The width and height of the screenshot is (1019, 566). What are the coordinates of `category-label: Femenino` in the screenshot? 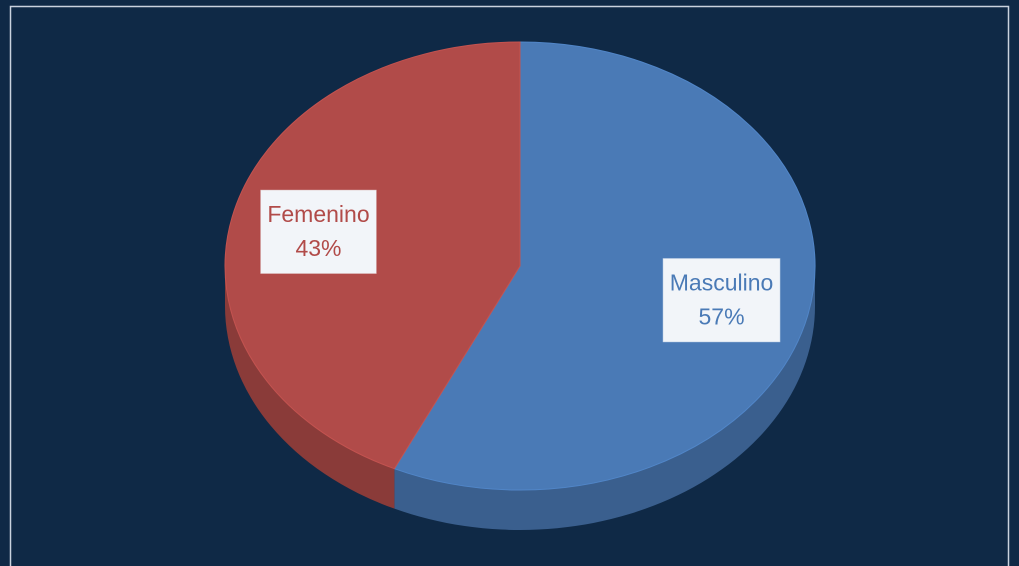 It's located at (318, 214).